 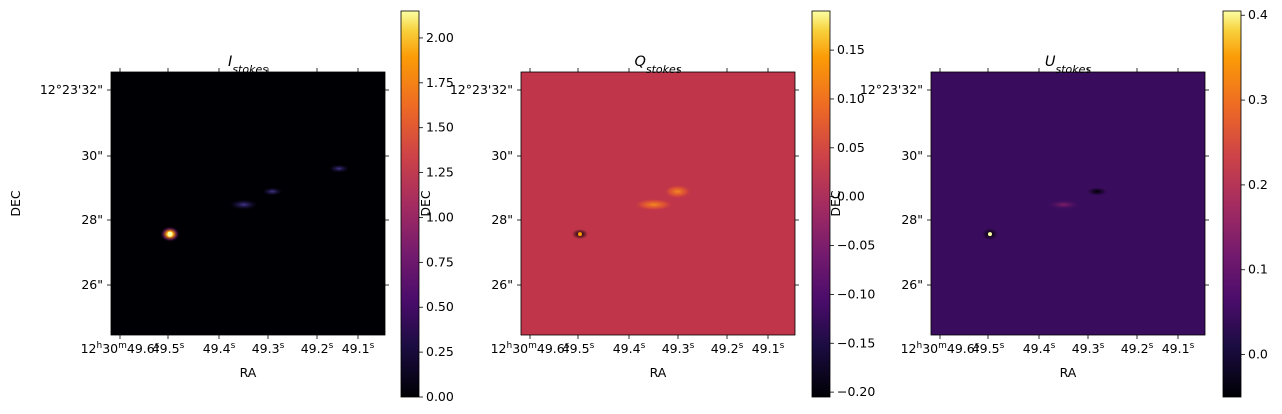 What do you see at coordinates (851, 147) in the screenshot?
I see `colorbar-tick-label: 0.05` at bounding box center [851, 147].